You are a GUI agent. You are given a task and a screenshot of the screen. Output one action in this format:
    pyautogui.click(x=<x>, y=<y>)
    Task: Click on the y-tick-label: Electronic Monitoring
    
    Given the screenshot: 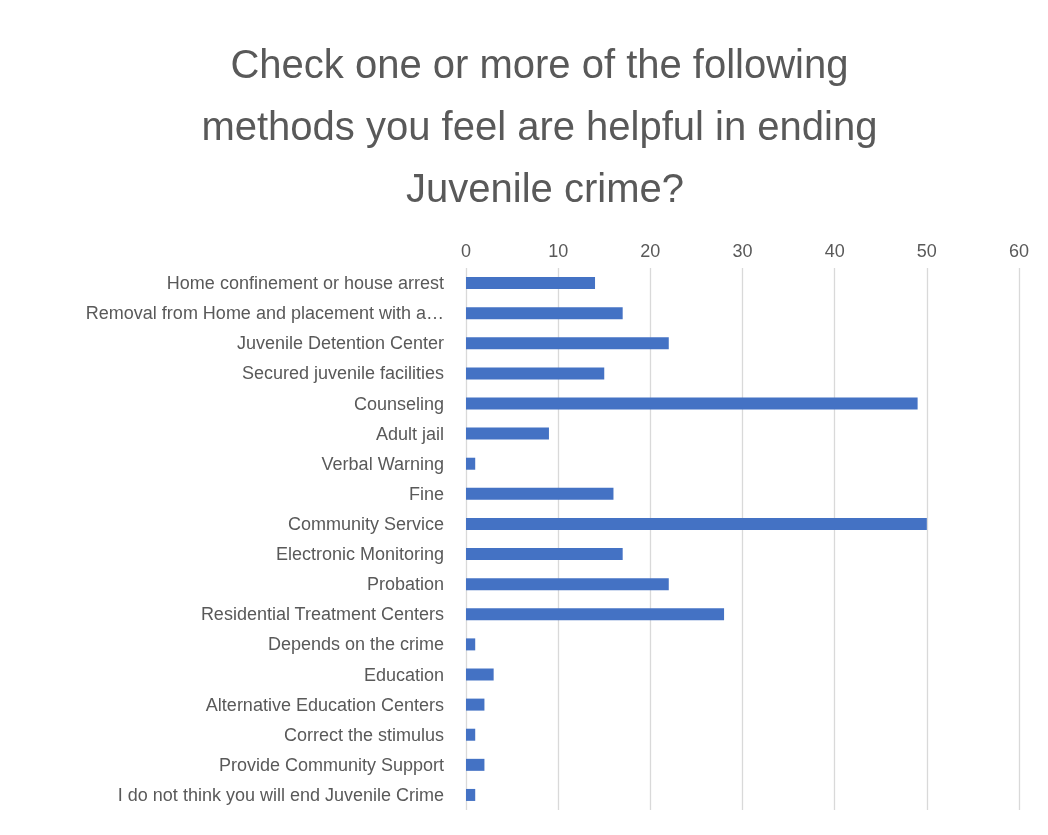 What is the action you would take?
    pyautogui.click(x=359, y=554)
    